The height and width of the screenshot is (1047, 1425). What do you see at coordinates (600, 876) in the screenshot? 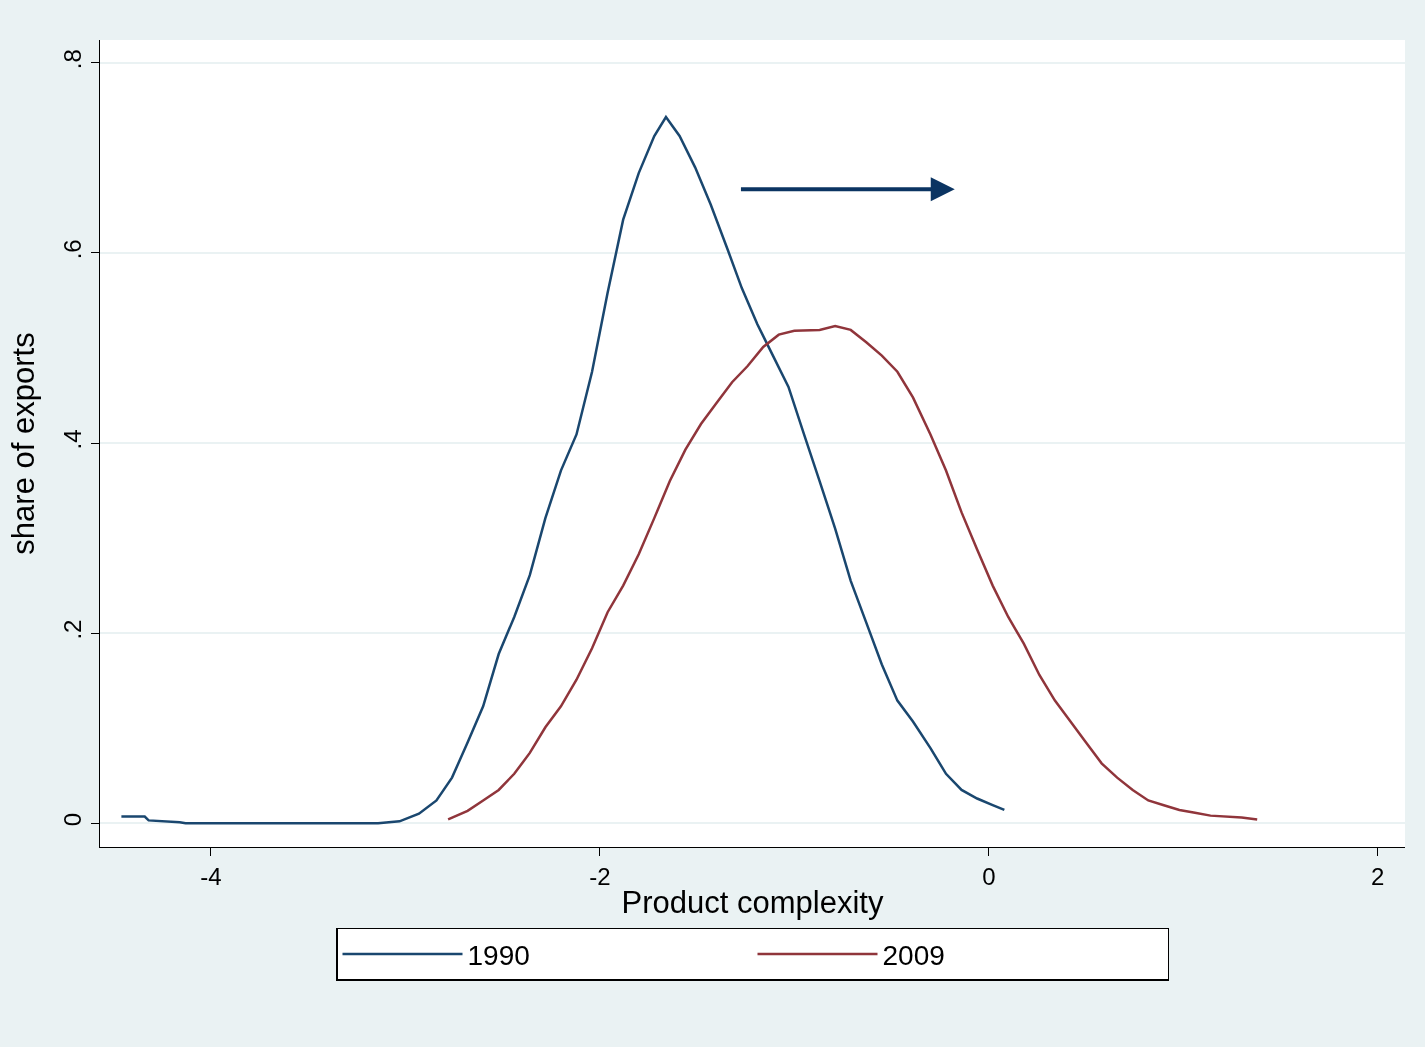
I see `x-tick-label: -2` at bounding box center [600, 876].